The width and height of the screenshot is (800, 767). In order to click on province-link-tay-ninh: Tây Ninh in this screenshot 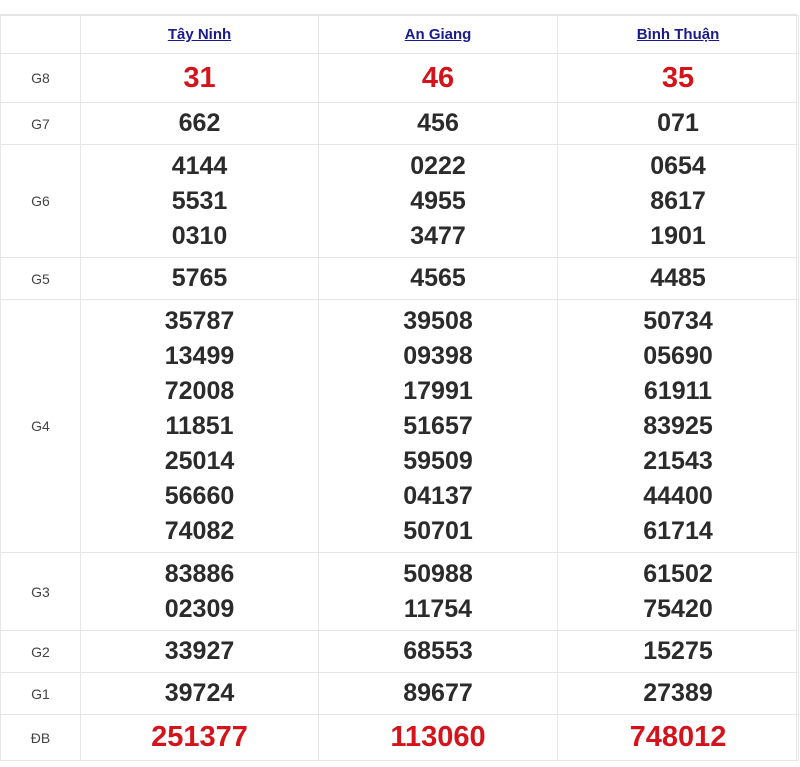, I will do `click(199, 34)`.